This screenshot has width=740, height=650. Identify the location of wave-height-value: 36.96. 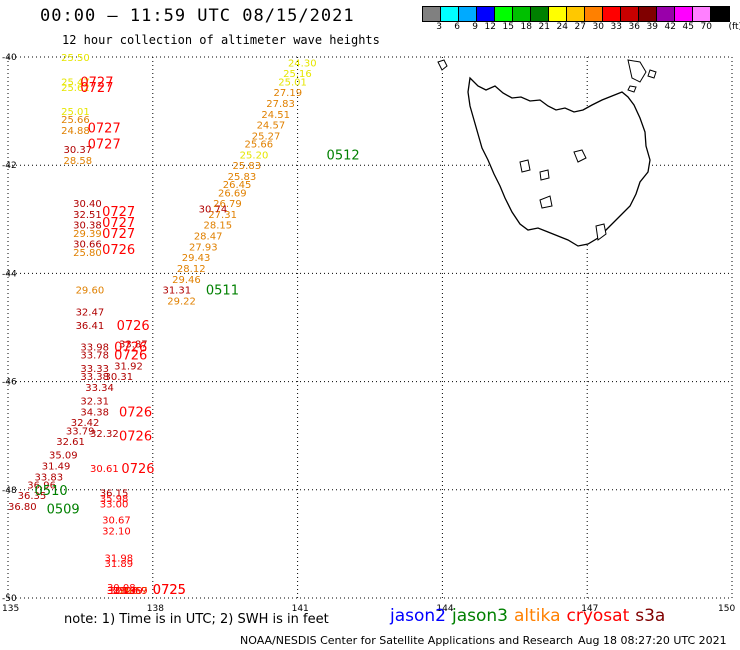
(41, 485).